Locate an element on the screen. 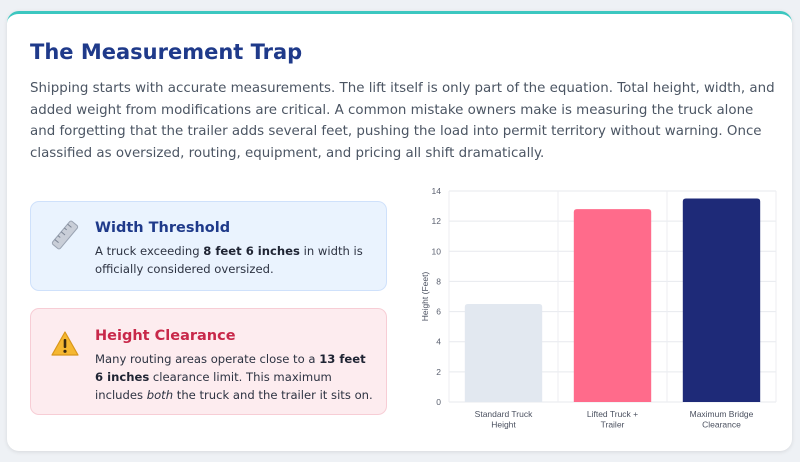 This screenshot has height=462, width=800. x-tick-label: Standard Truck Height is located at coordinates (504, 419).